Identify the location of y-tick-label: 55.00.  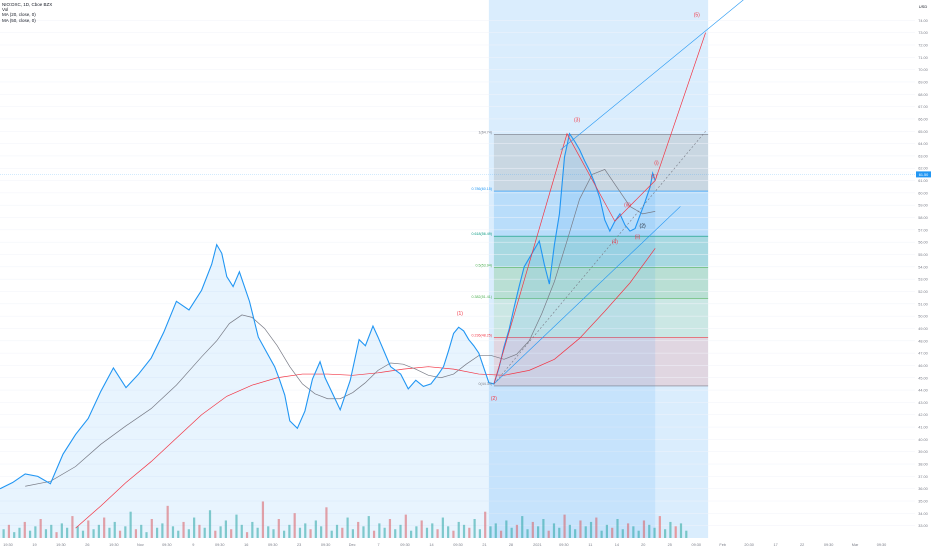
(923, 255).